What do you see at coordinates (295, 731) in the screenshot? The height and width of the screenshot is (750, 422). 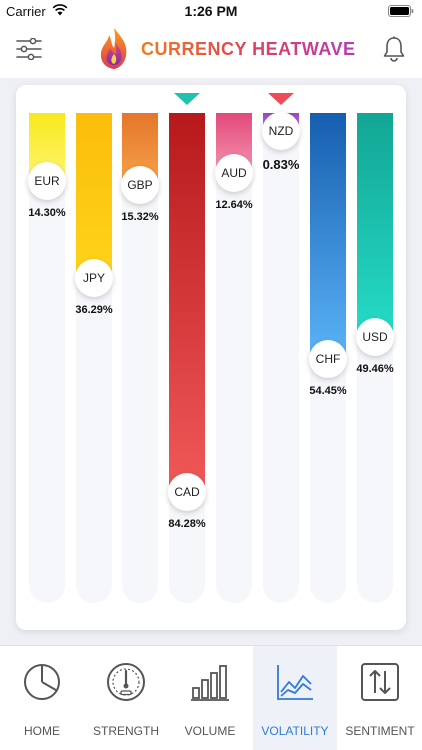 I see `tab-volatility-label: VOLATILITY` at bounding box center [295, 731].